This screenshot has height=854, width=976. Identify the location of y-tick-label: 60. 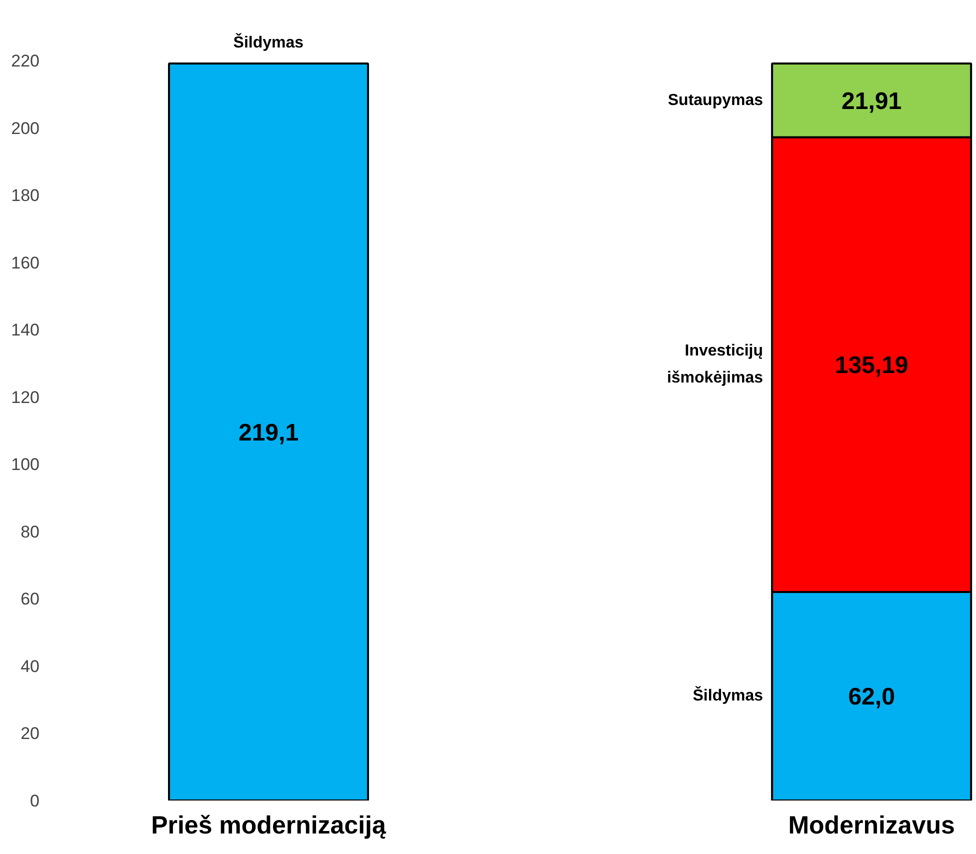
(30, 599).